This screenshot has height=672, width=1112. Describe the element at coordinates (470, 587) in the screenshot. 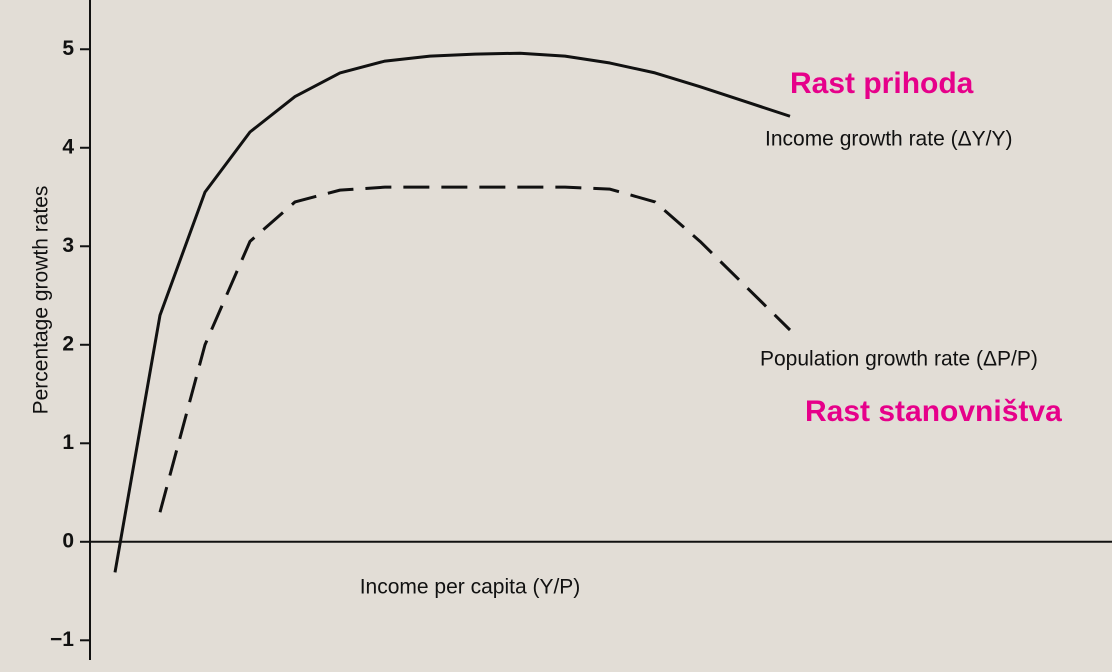

I see `x-axis-label: Income per capita (Y/P)` at that location.